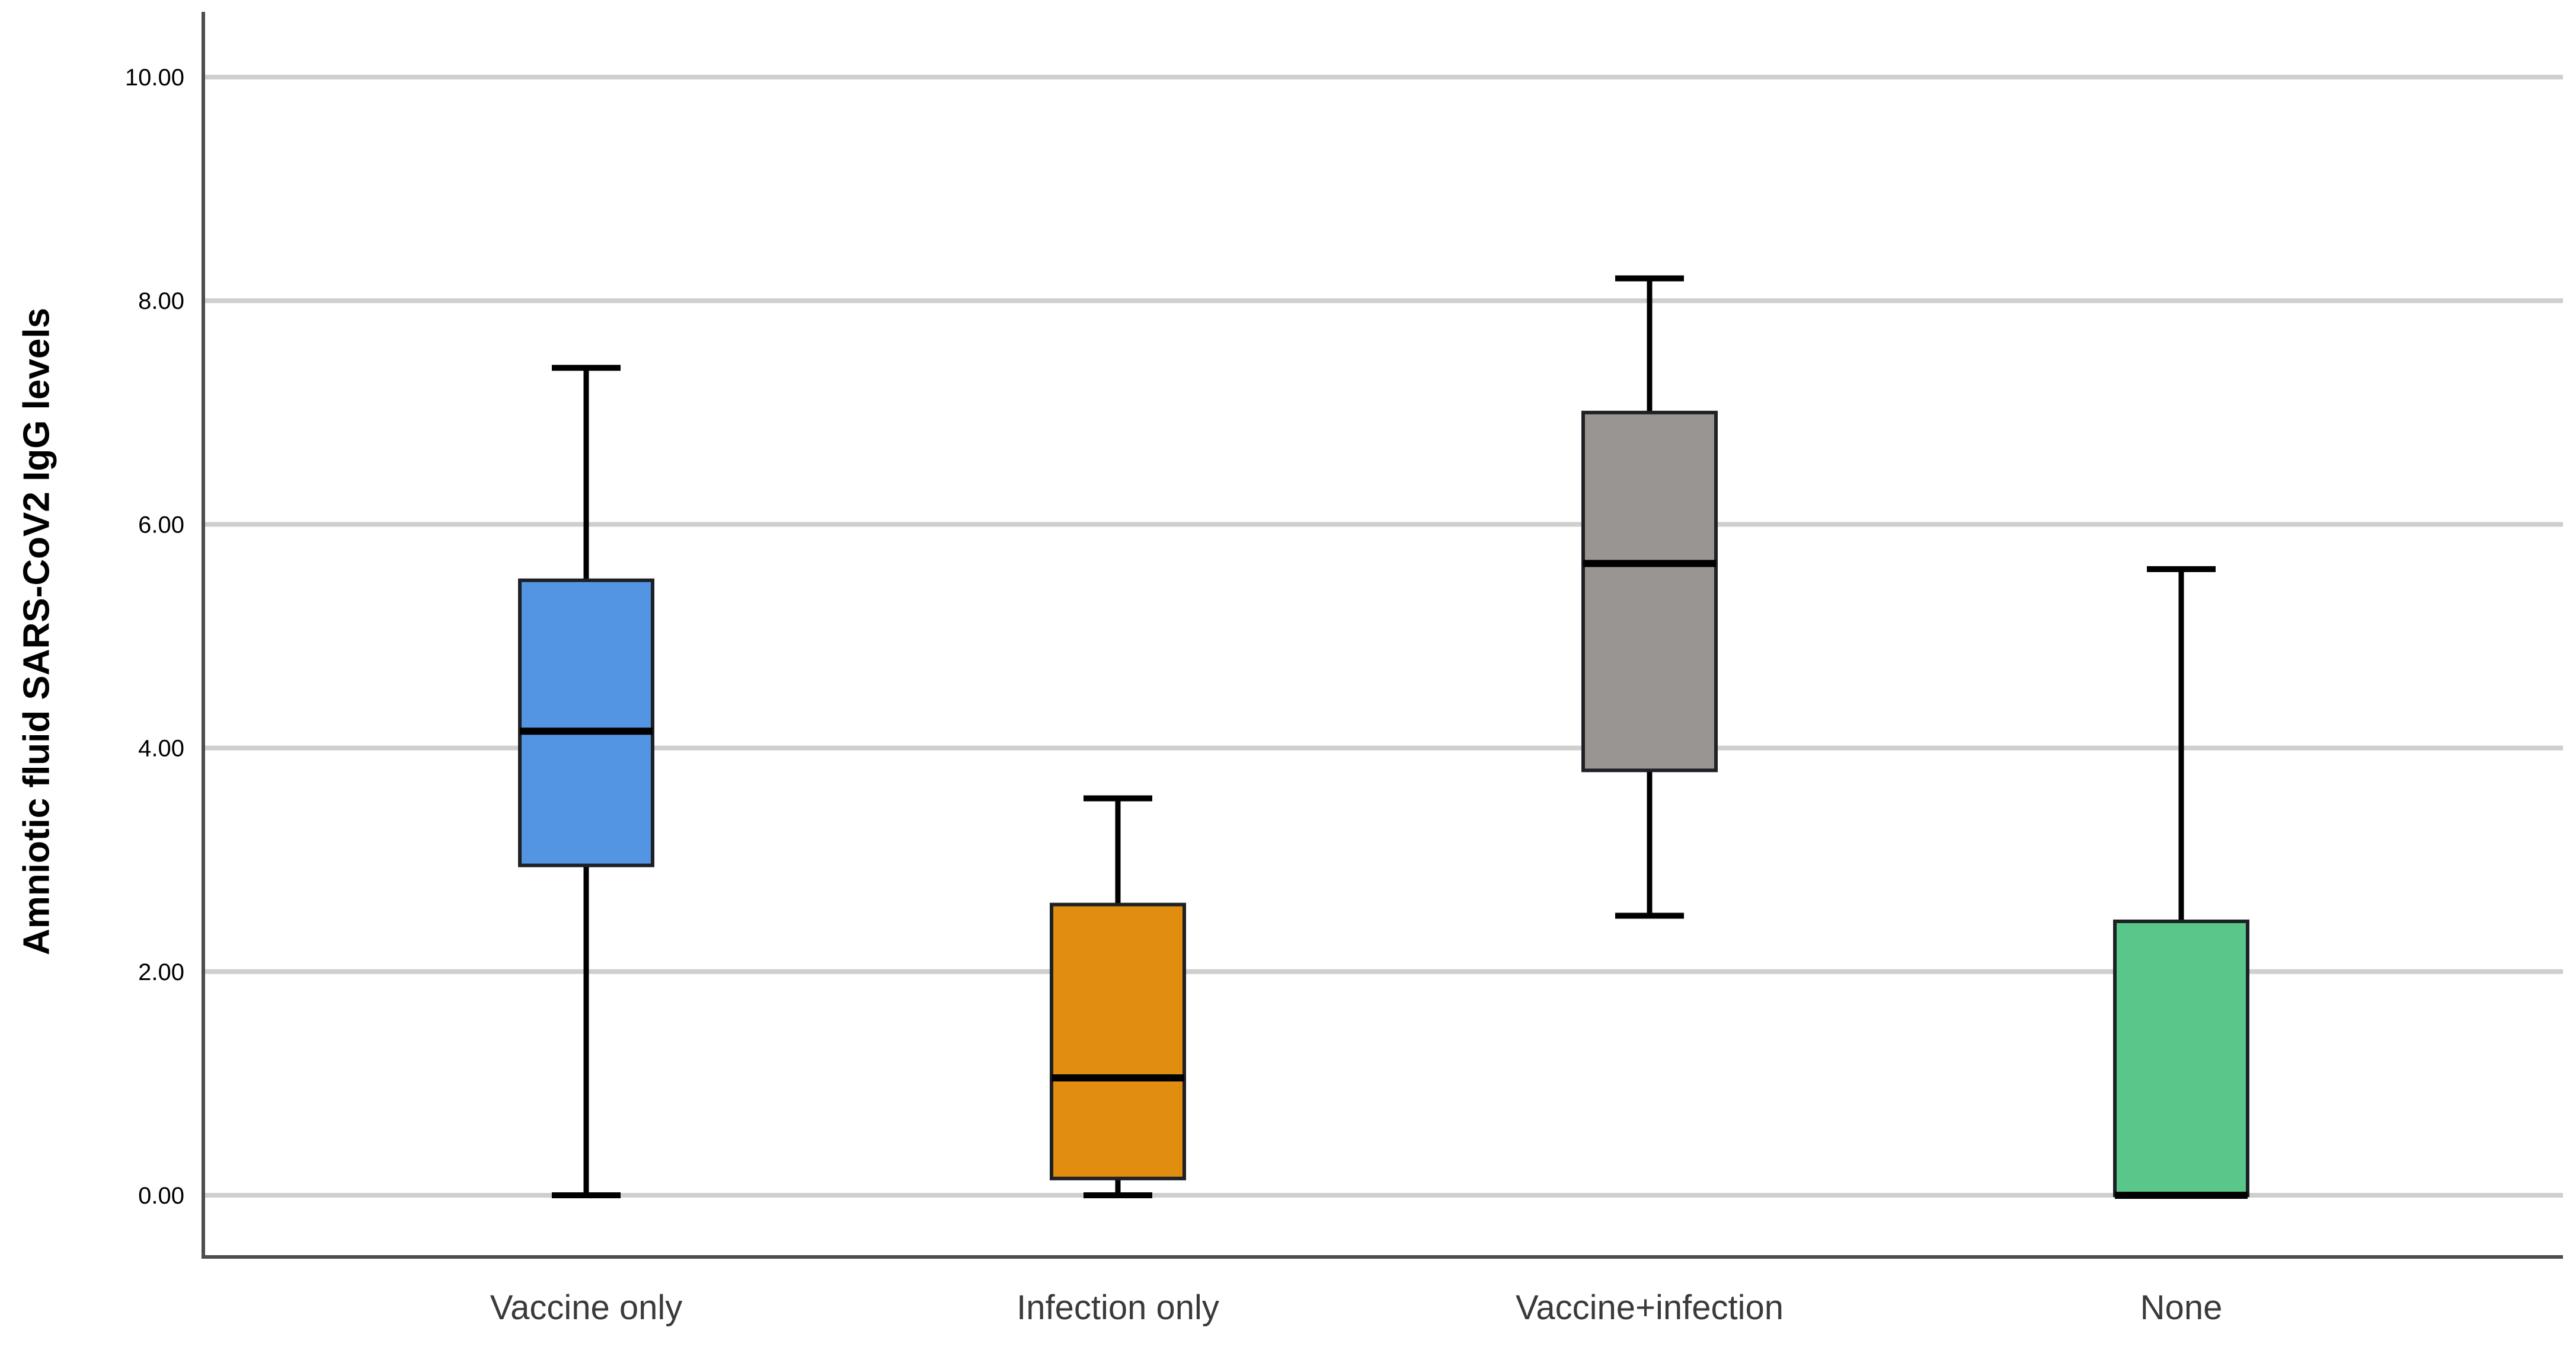  Describe the element at coordinates (161, 525) in the screenshot. I see `y-tick-label-6.00: 6.00` at that location.